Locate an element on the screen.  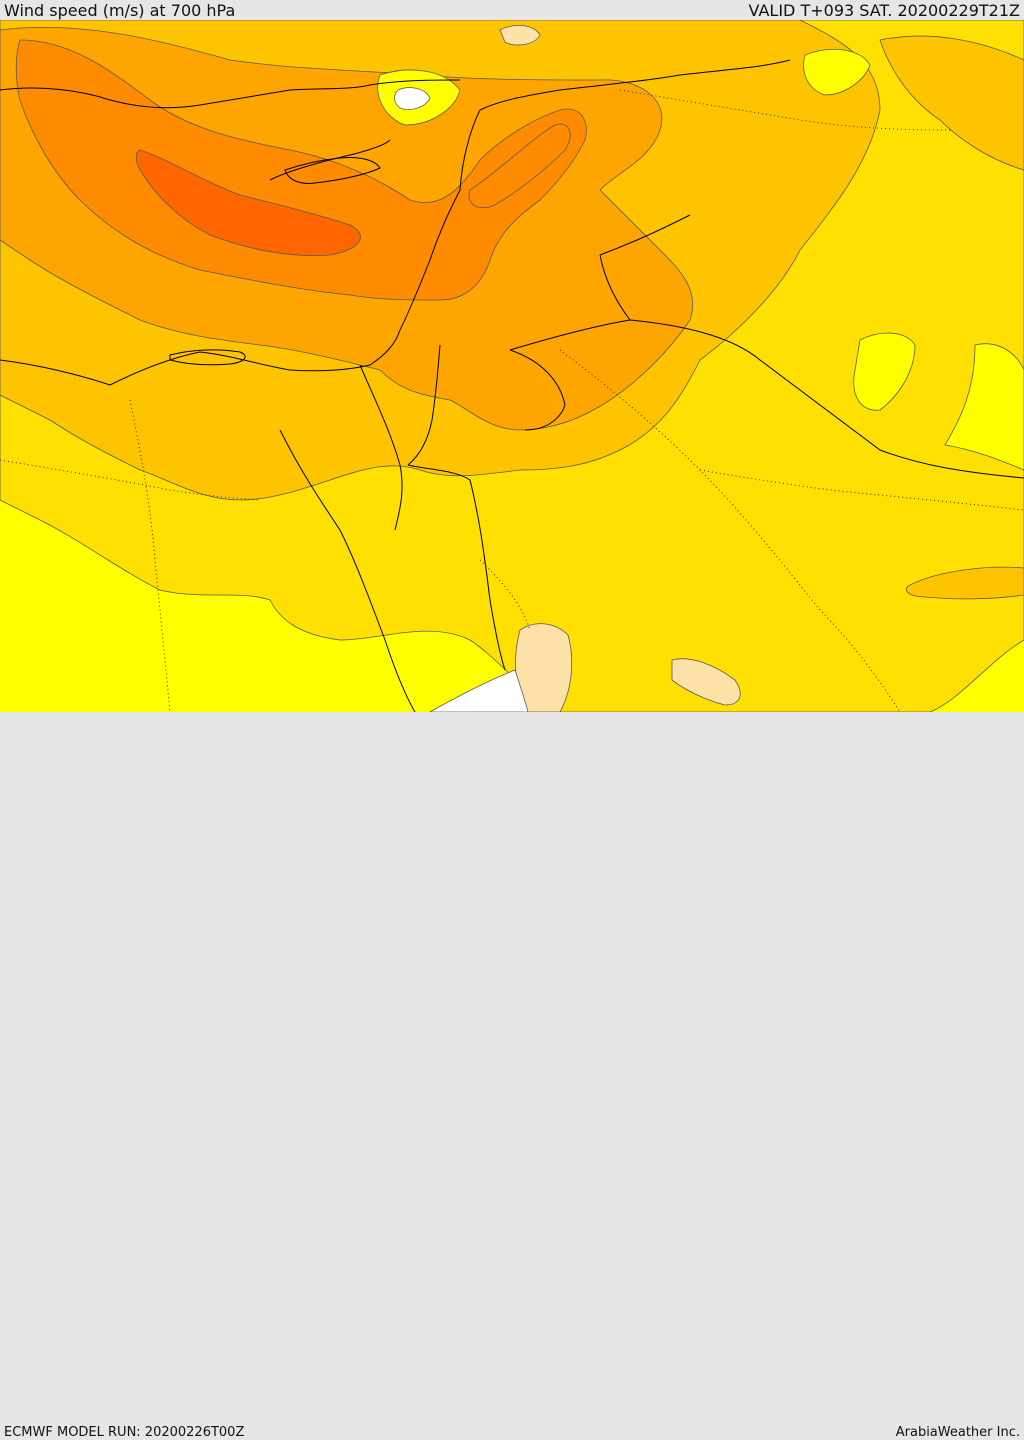
calm-area-caucasus is located at coordinates (520, 35).